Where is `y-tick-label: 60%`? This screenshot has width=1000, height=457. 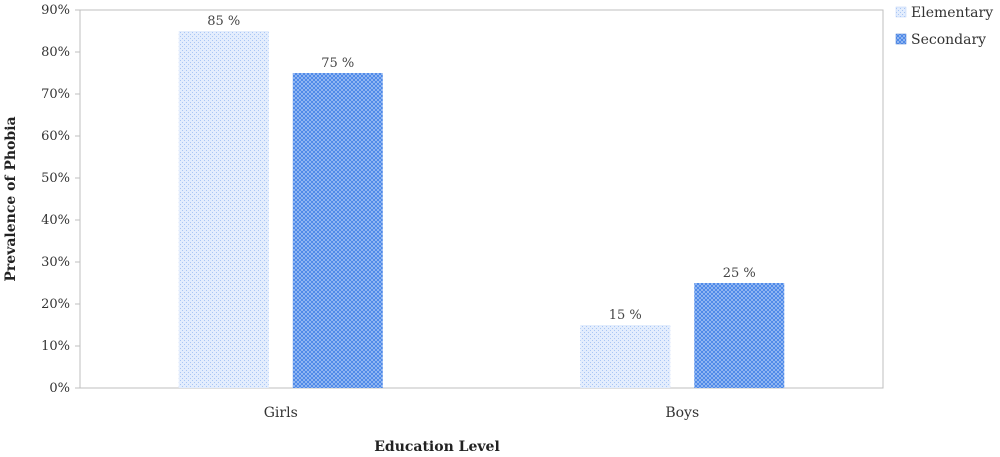 y-tick-label: 60% is located at coordinates (55, 136).